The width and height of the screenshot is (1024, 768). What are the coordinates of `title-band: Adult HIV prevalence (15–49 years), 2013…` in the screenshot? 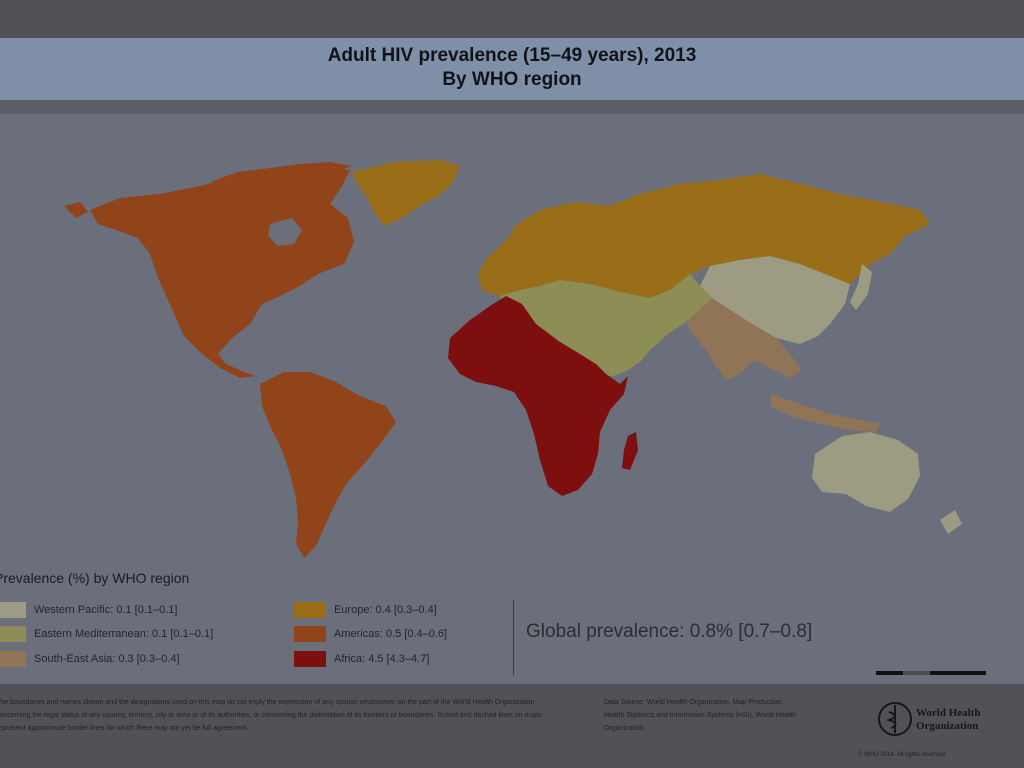 It's located at (512, 69).